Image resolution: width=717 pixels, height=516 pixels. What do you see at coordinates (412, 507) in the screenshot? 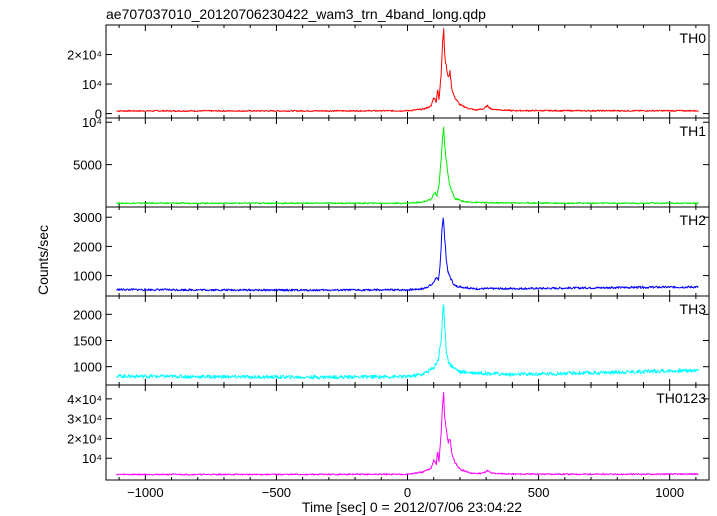
I see `x-axis-title: Time [sec] 0 = 2012/07/06 23:04:22` at bounding box center [412, 507].